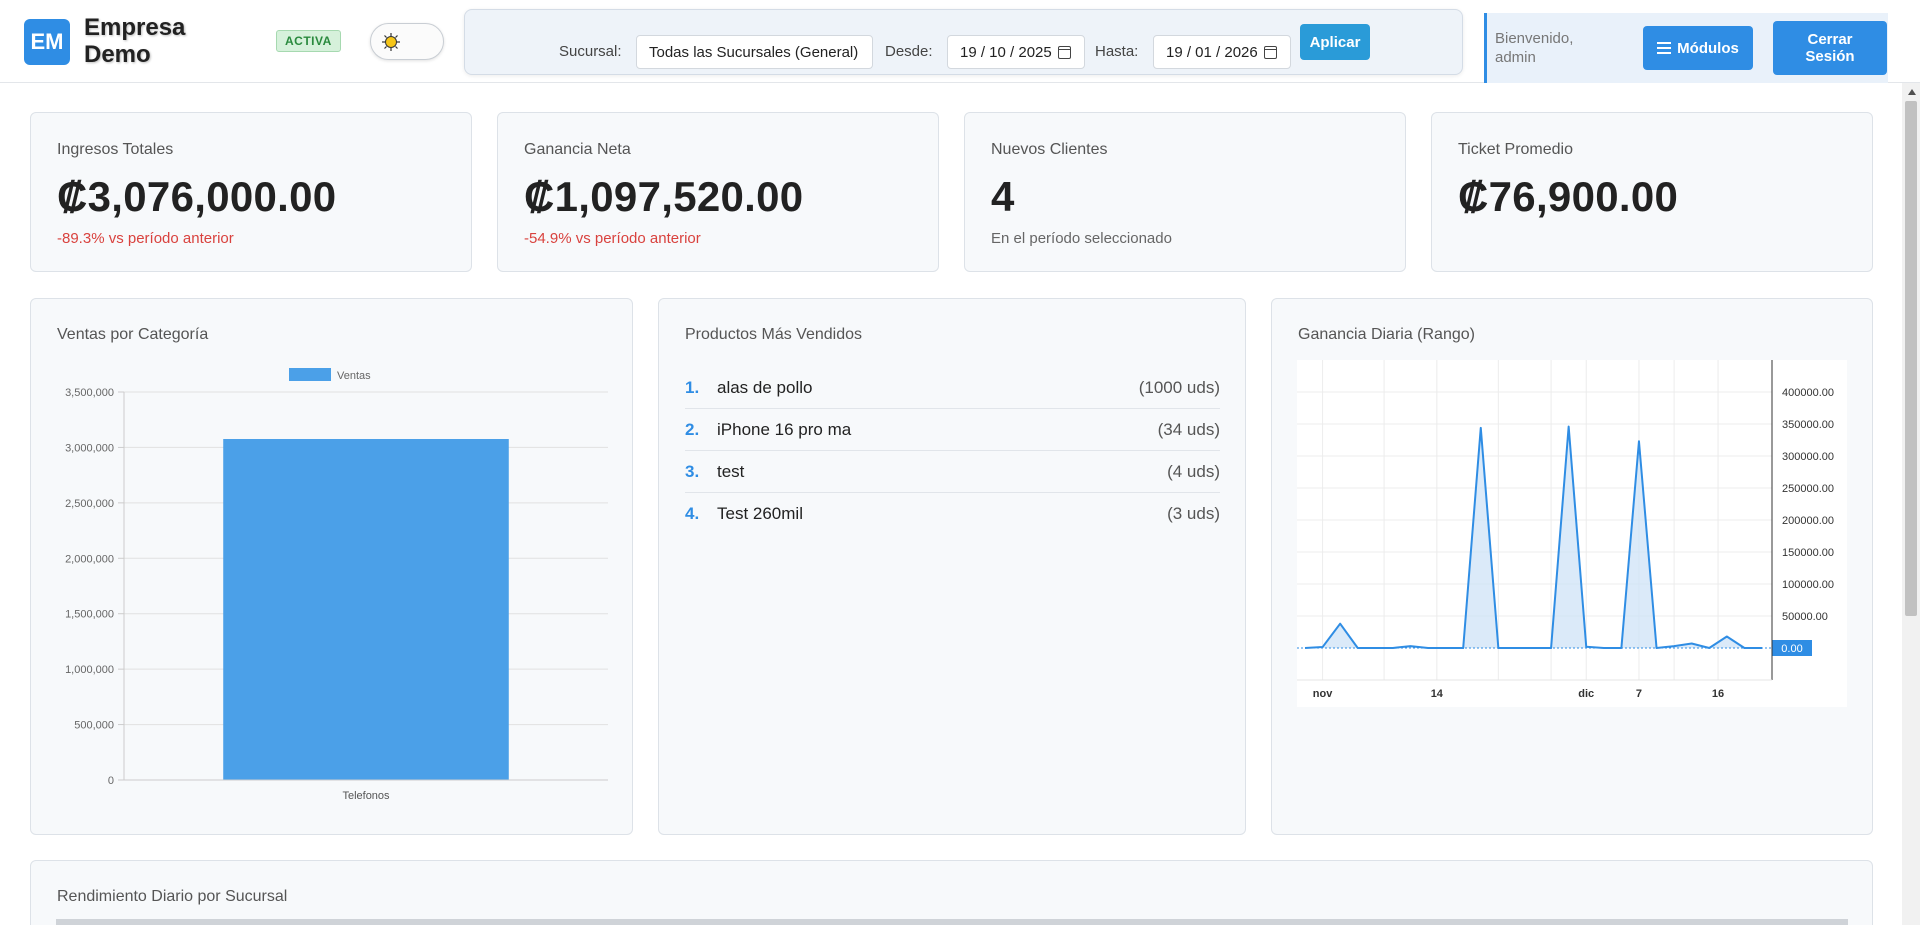 The height and width of the screenshot is (925, 1920). I want to click on kpi-caption: En el período seleccionado, so click(1081, 238).